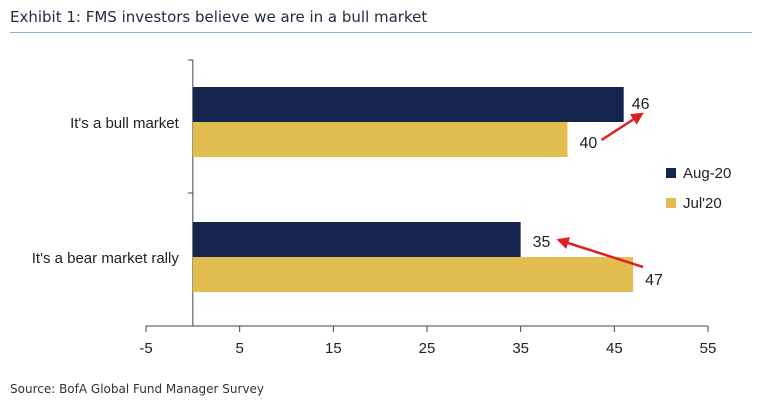 This screenshot has height=408, width=760. I want to click on x-tick-label: 55, so click(708, 348).